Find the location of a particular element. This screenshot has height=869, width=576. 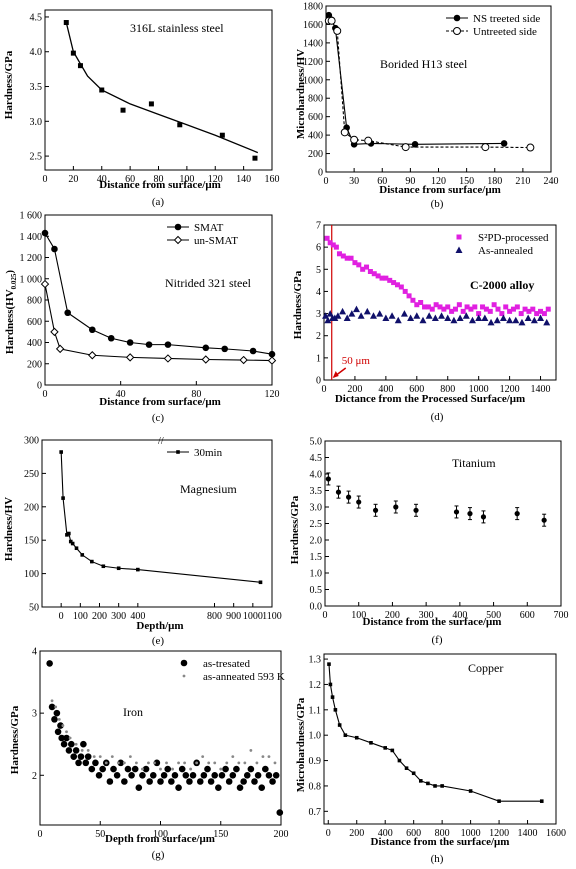

y-tick-label: 1 200 is located at coordinates (31, 258).